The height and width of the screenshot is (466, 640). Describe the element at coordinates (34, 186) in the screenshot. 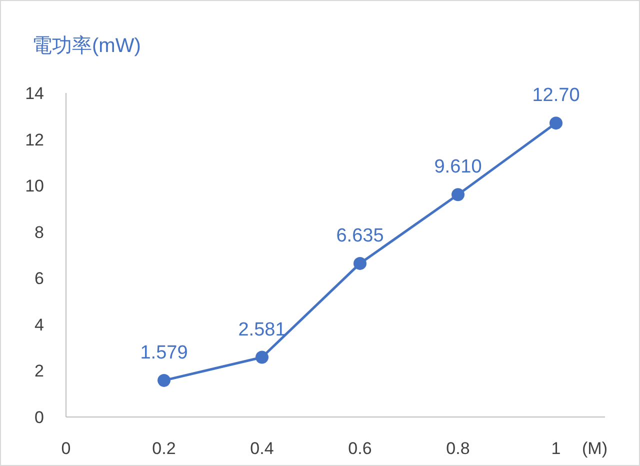

I see `y-tick-label: 10` at that location.